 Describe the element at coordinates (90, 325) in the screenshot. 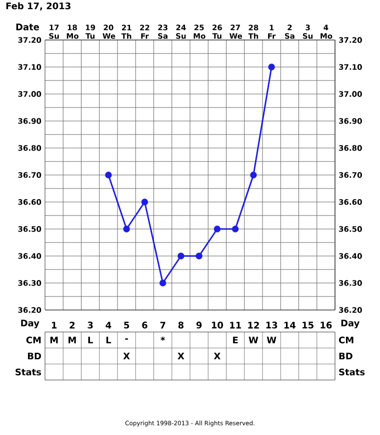

I see `x-tick-label: 3` at that location.